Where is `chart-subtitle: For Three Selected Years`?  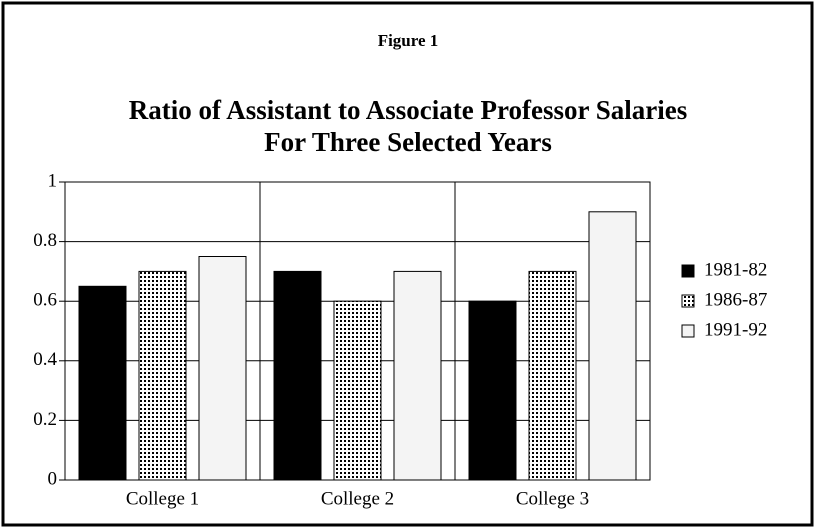
chart-subtitle: For Three Selected Years is located at coordinates (408, 142).